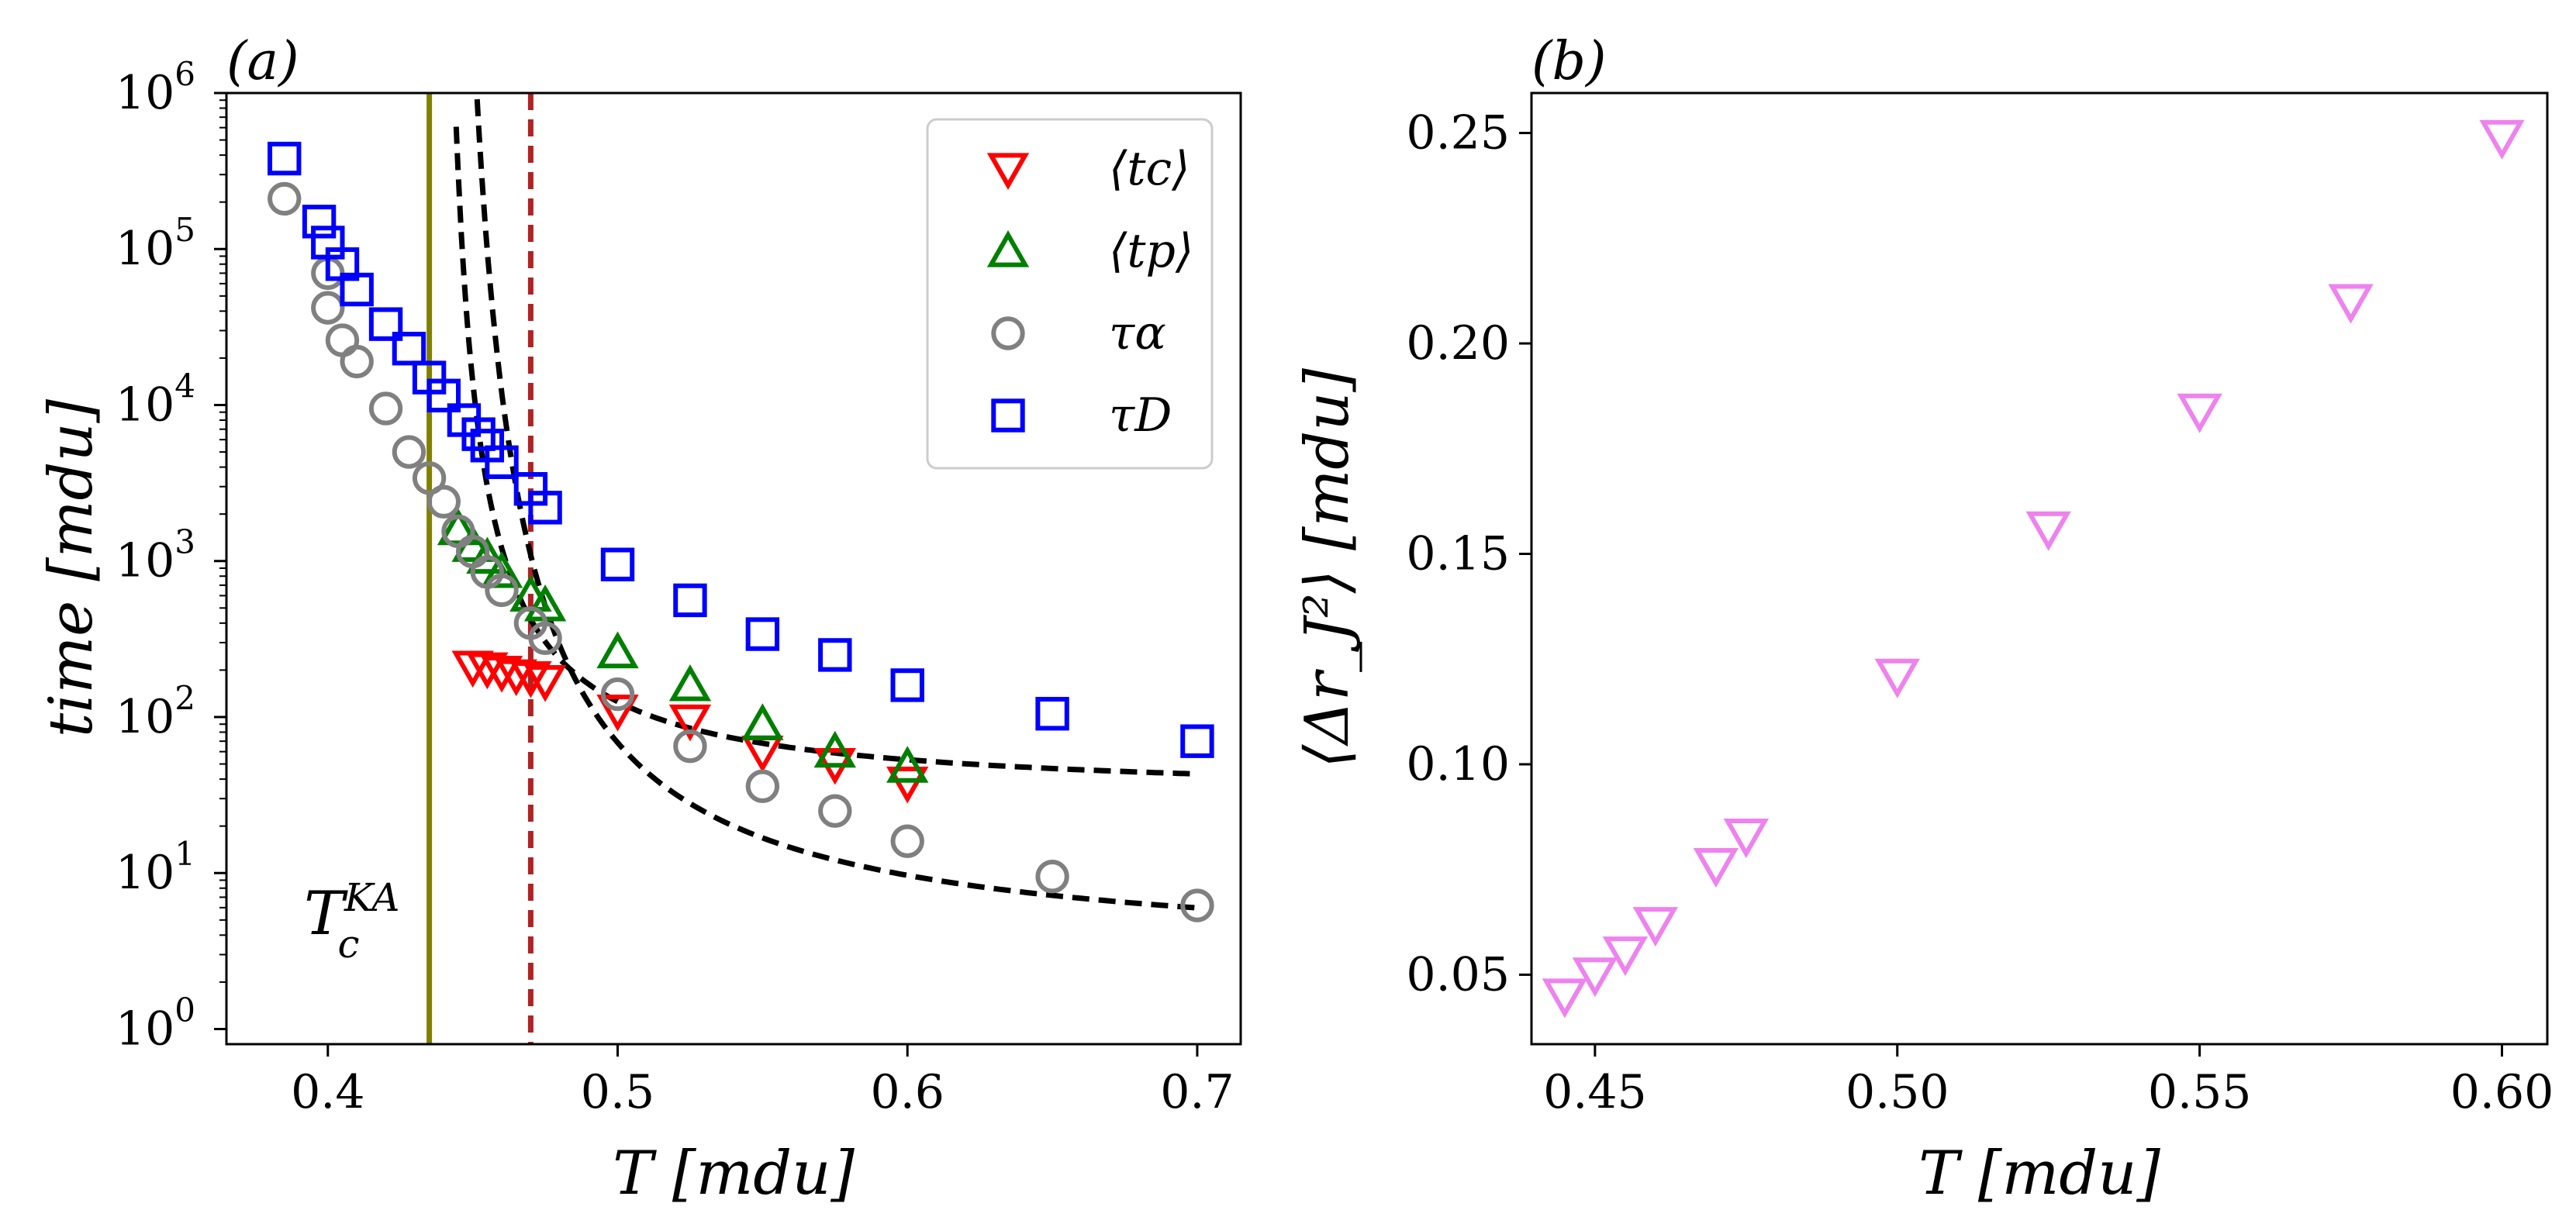 This screenshot has width=2576, height=1224. Describe the element at coordinates (1137, 333) in the screenshot. I see `legend-label-2: τα` at that location.